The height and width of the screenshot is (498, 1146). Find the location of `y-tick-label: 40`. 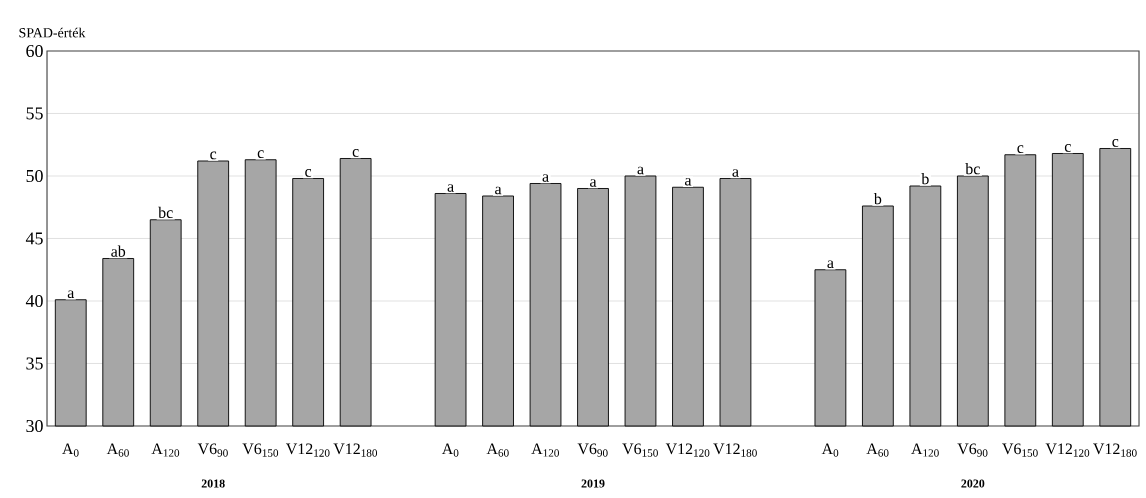

y-tick-label: 40 is located at coordinates (34, 301).